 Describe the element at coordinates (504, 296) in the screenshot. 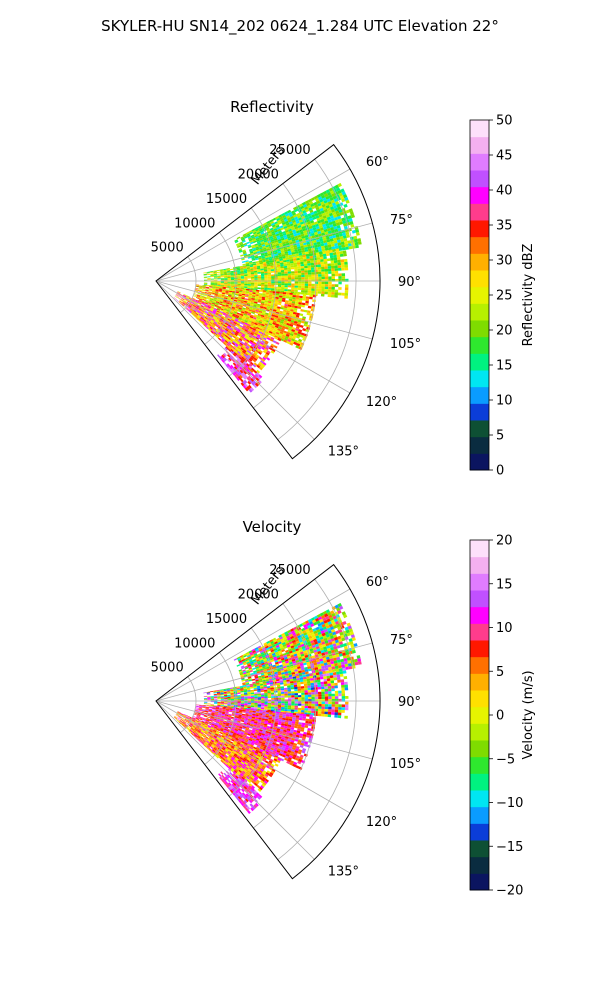

I see `colorbar-tick-label: 25` at that location.